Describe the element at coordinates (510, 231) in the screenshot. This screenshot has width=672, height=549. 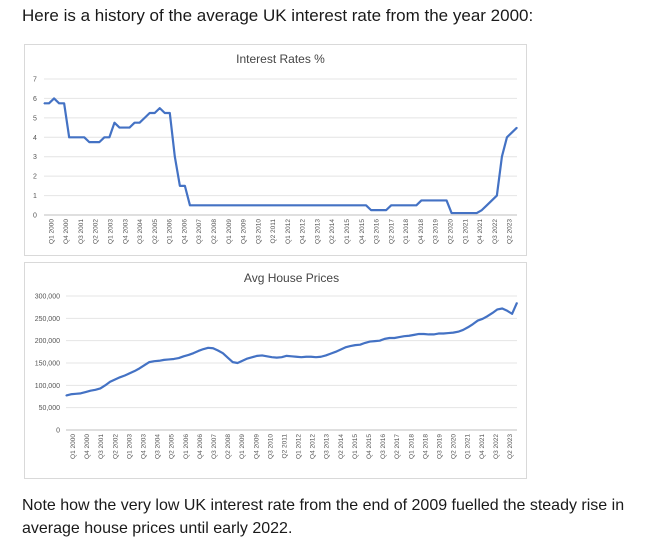
I see `rate-x-tick-label: Q2 2023` at that location.